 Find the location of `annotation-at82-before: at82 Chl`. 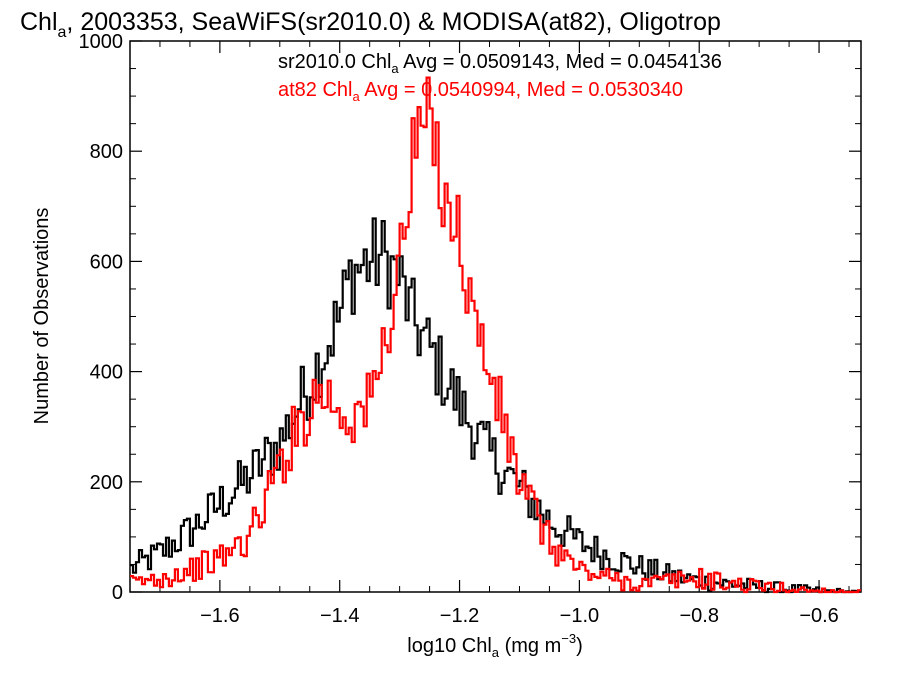

annotation-at82-before: at82 Chl is located at coordinates (315, 90).